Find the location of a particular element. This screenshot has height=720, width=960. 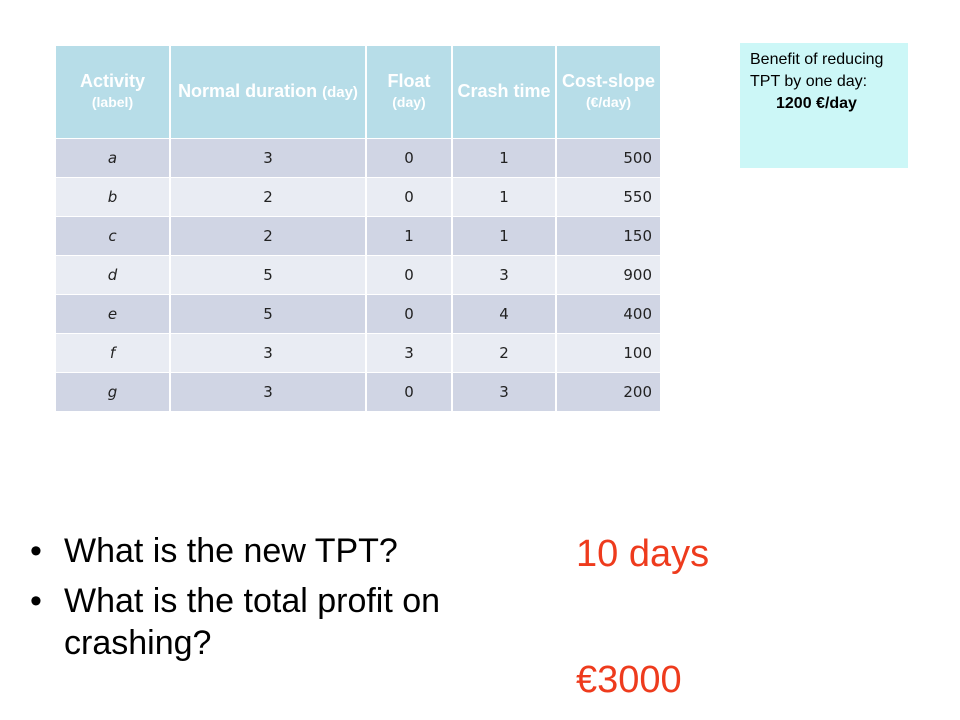

header-normal-duration: Normal duration (day) is located at coordinates (268, 92).